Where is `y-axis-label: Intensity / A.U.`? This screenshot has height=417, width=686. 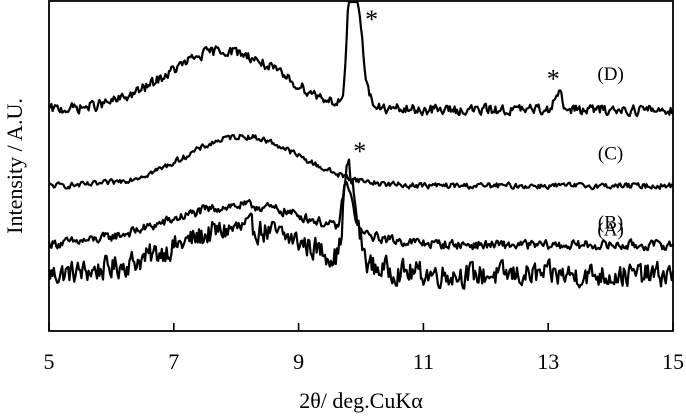 y-axis-label: Intensity / A.U. is located at coordinates (14, 166).